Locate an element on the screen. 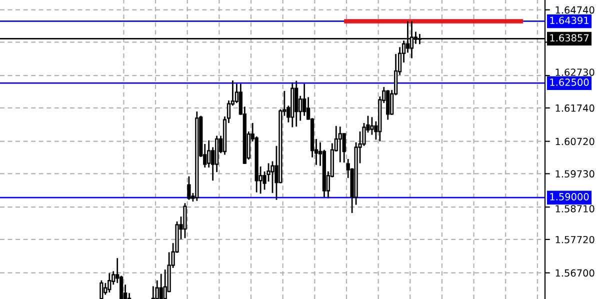  ref-line-label: 1.62500 is located at coordinates (569, 82).